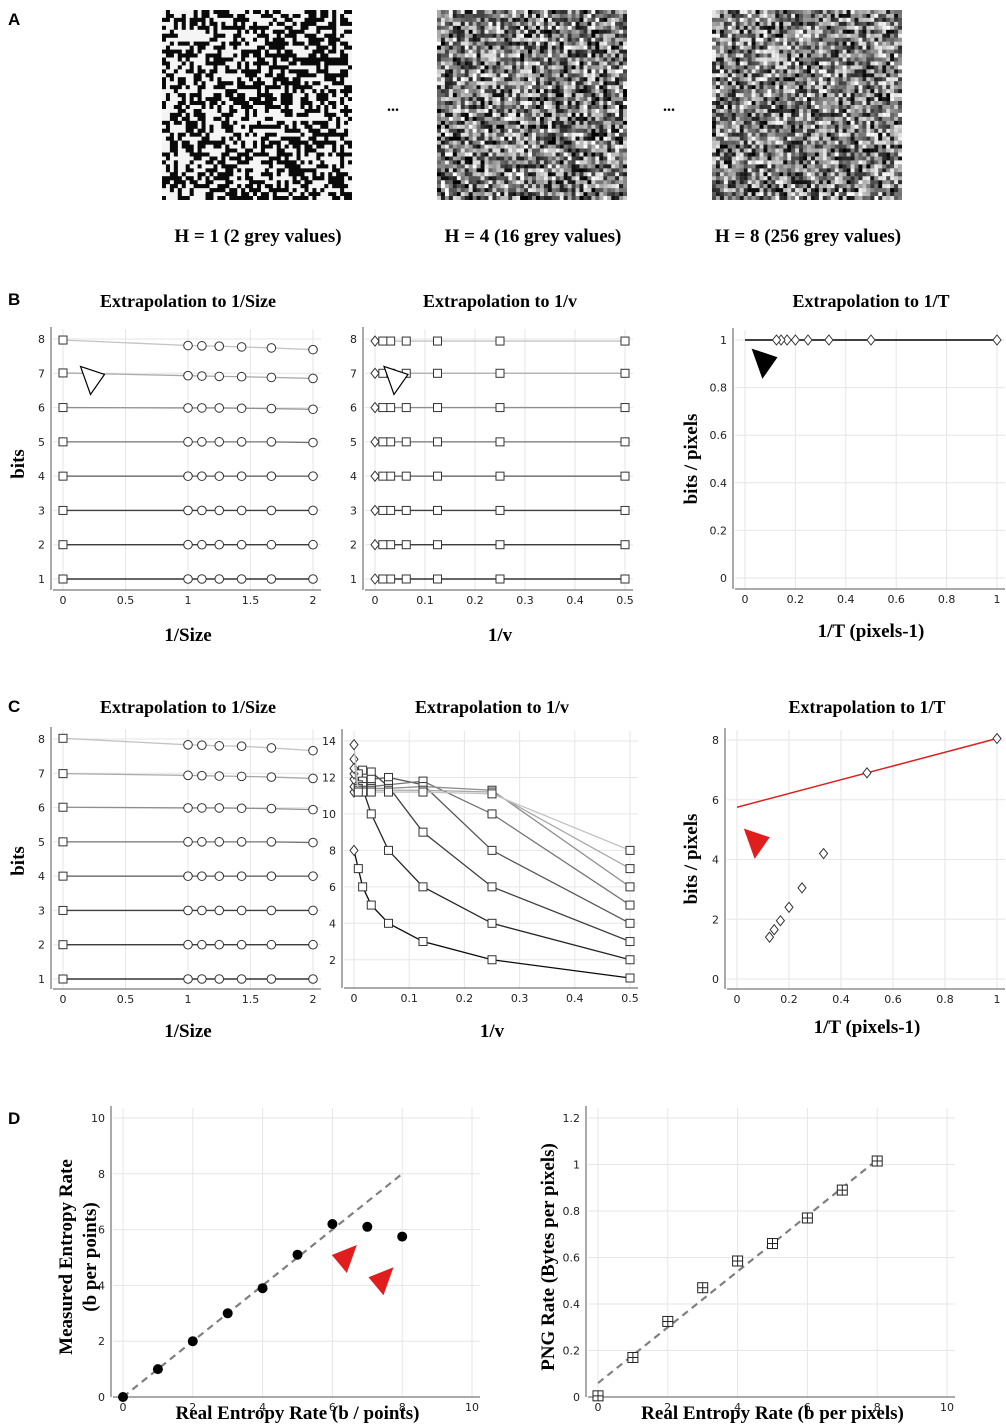 The height and width of the screenshot is (1425, 1006). Describe the element at coordinates (867, 1027) in the screenshot. I see `x-axis-label: 1/T (pixels-1)` at that location.